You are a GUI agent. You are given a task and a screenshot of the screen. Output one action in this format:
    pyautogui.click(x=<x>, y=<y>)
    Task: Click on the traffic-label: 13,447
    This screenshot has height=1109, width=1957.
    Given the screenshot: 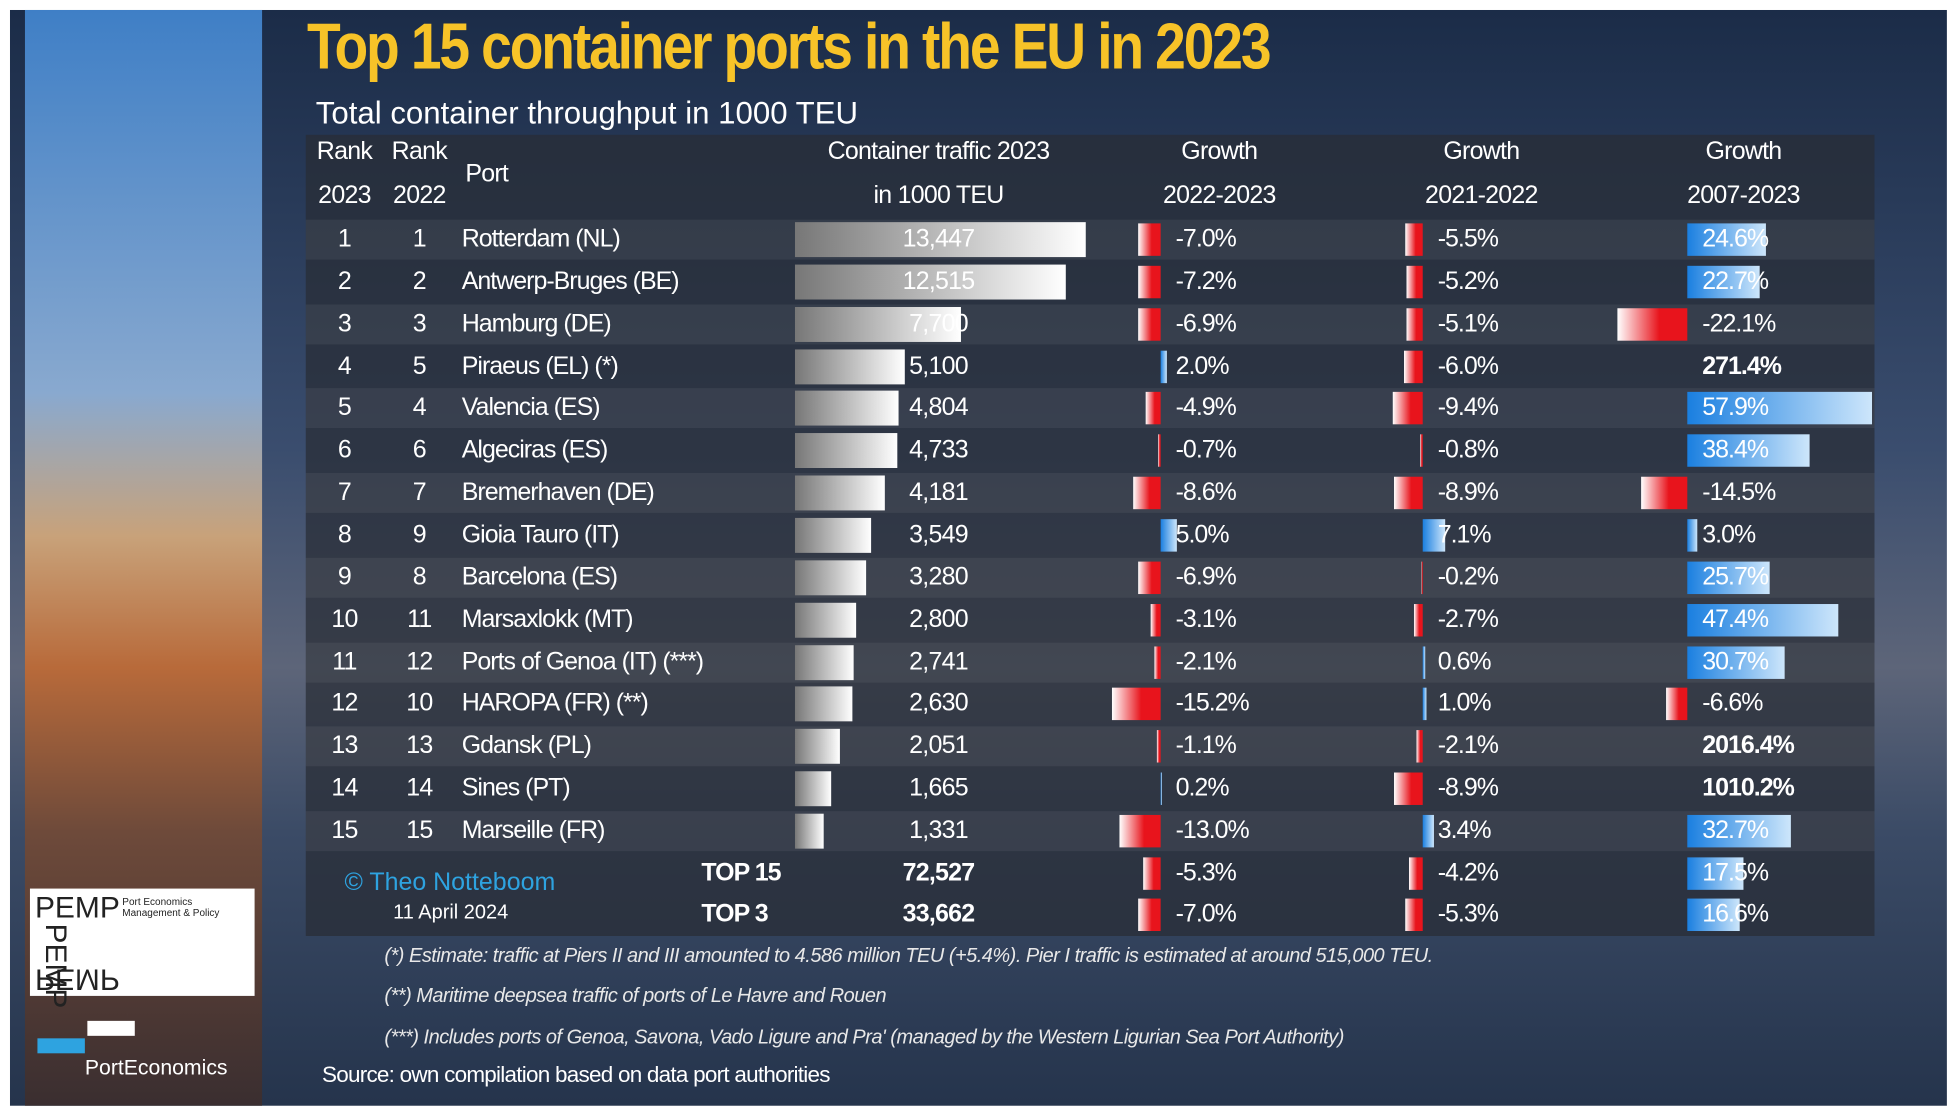 What is the action you would take?
    pyautogui.click(x=939, y=239)
    